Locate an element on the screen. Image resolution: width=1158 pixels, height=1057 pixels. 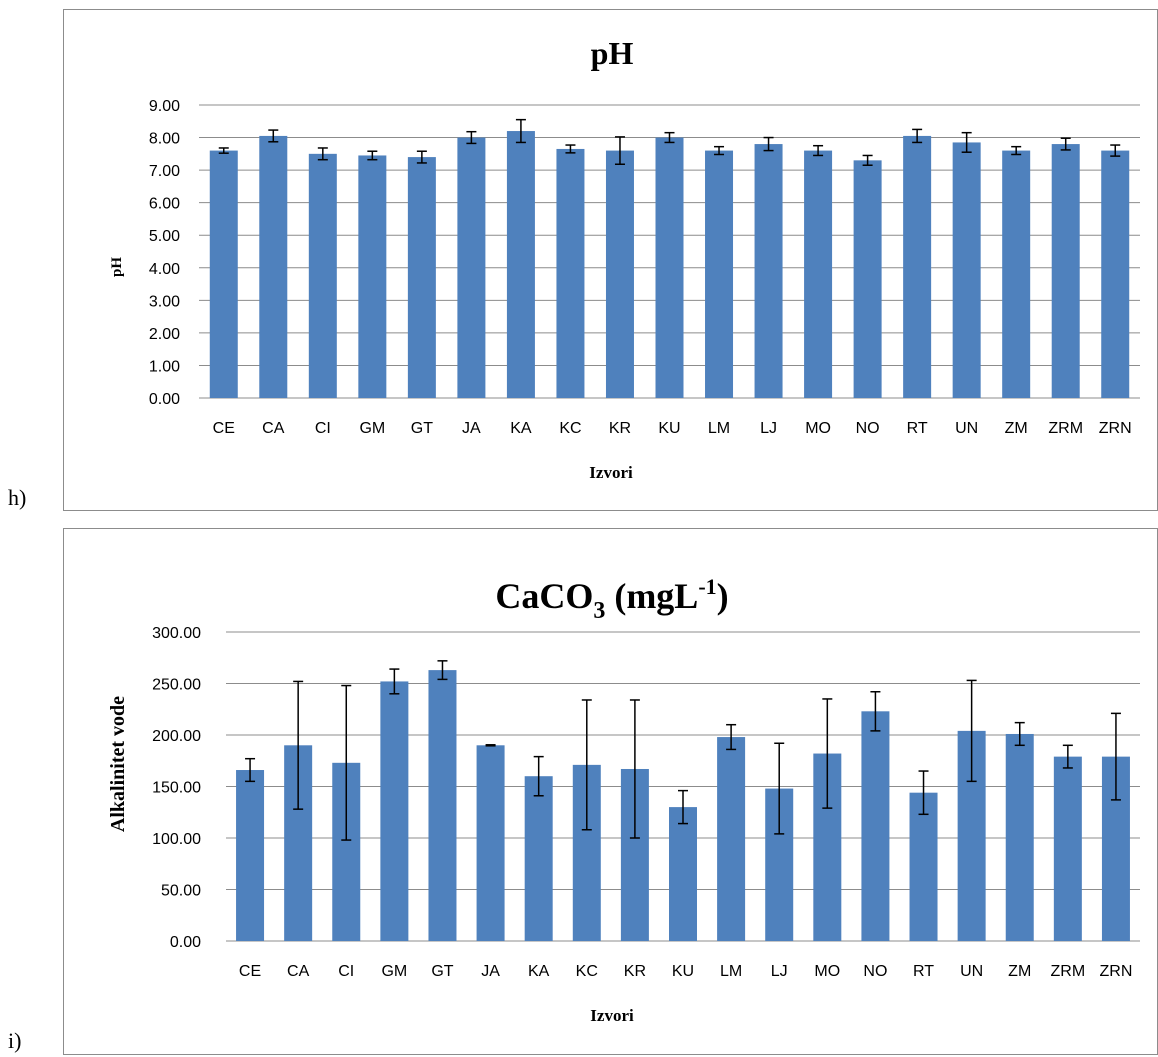
y-tick-label: 100.00 is located at coordinates (176, 839).